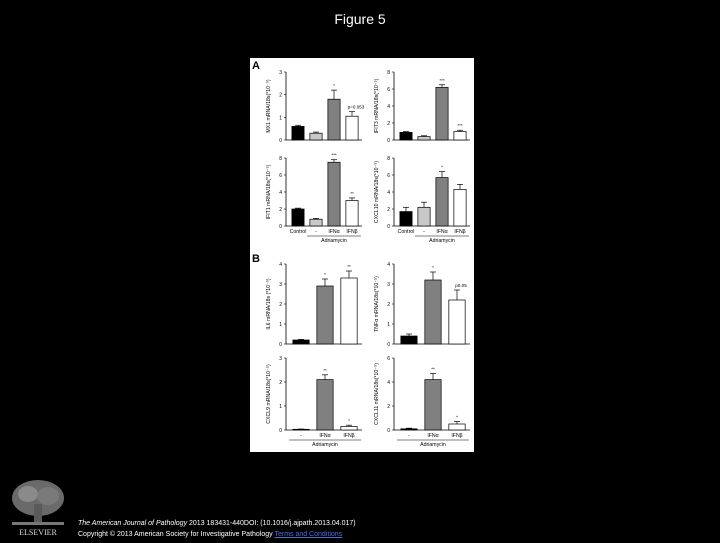  I want to click on panel-b-label: B, so click(256, 259).